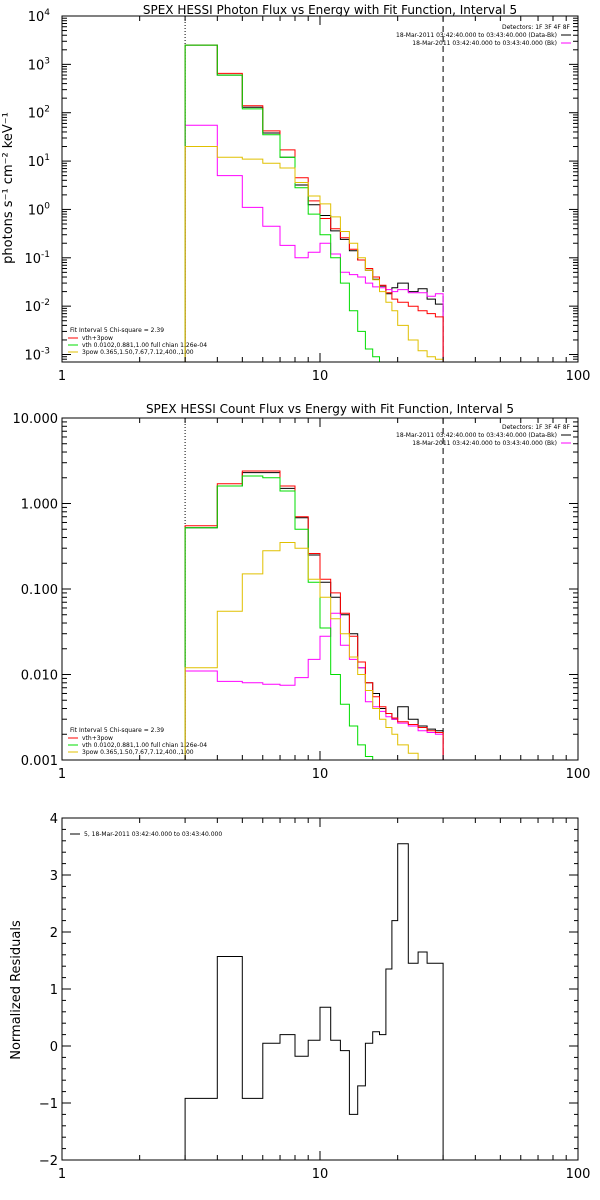  Describe the element at coordinates (54, 933) in the screenshot. I see `y-tick-label: 2` at that location.